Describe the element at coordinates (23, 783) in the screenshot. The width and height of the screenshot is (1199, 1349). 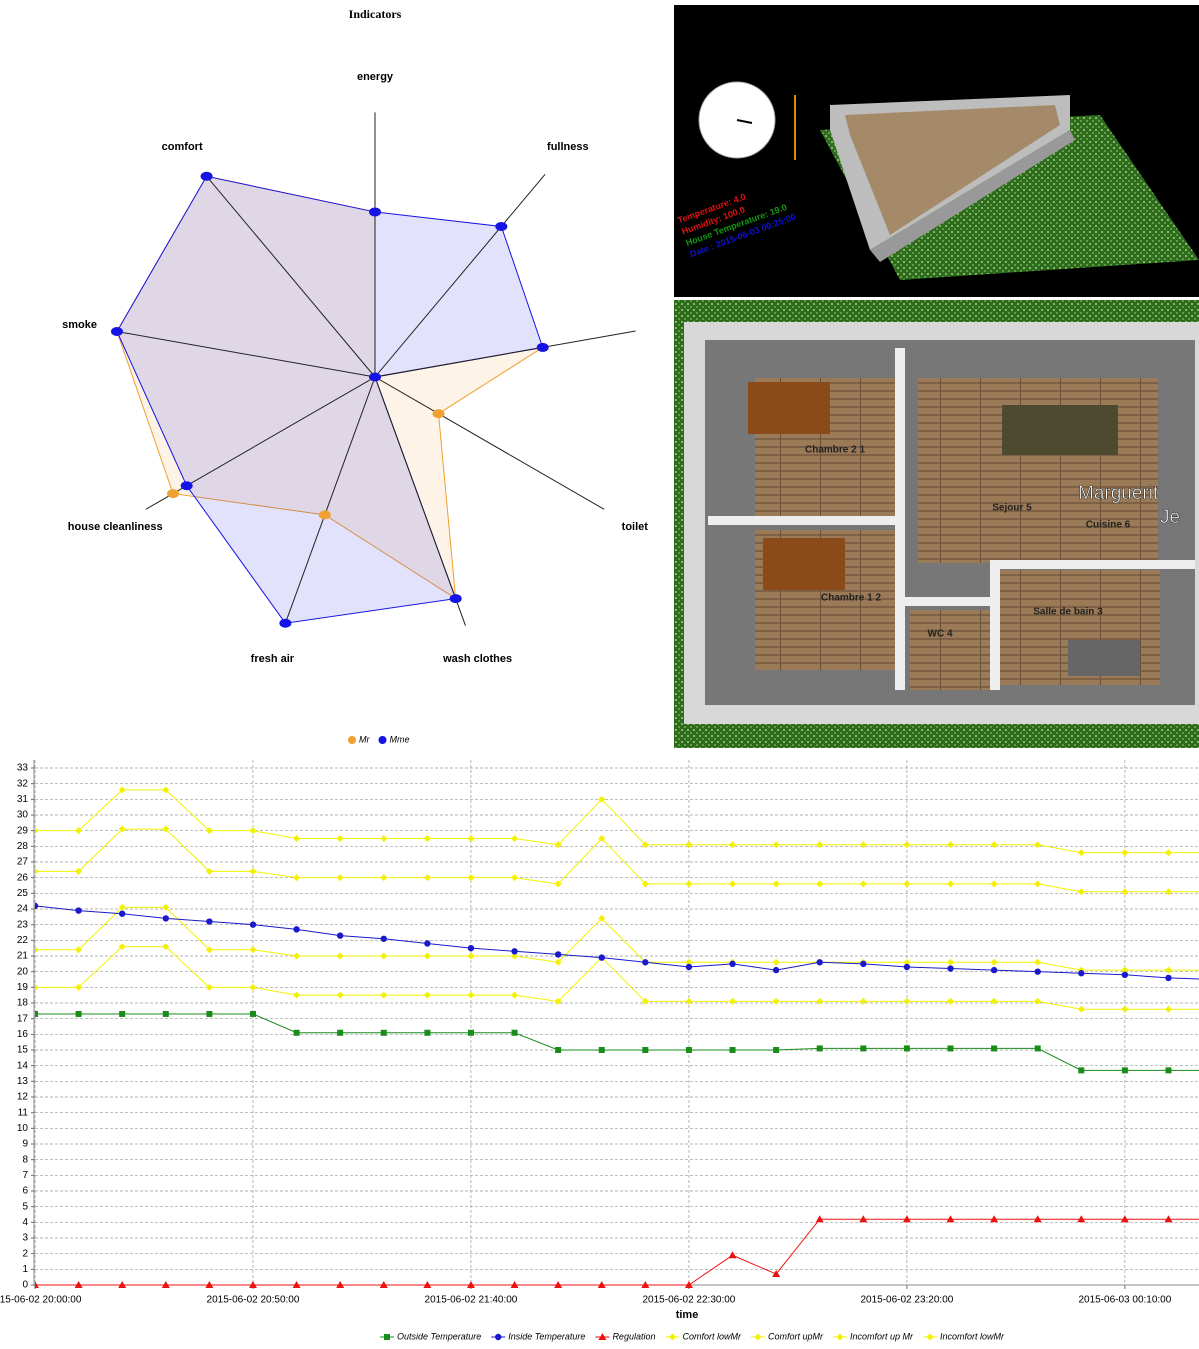
I see `y-tick-label: 32` at that location.